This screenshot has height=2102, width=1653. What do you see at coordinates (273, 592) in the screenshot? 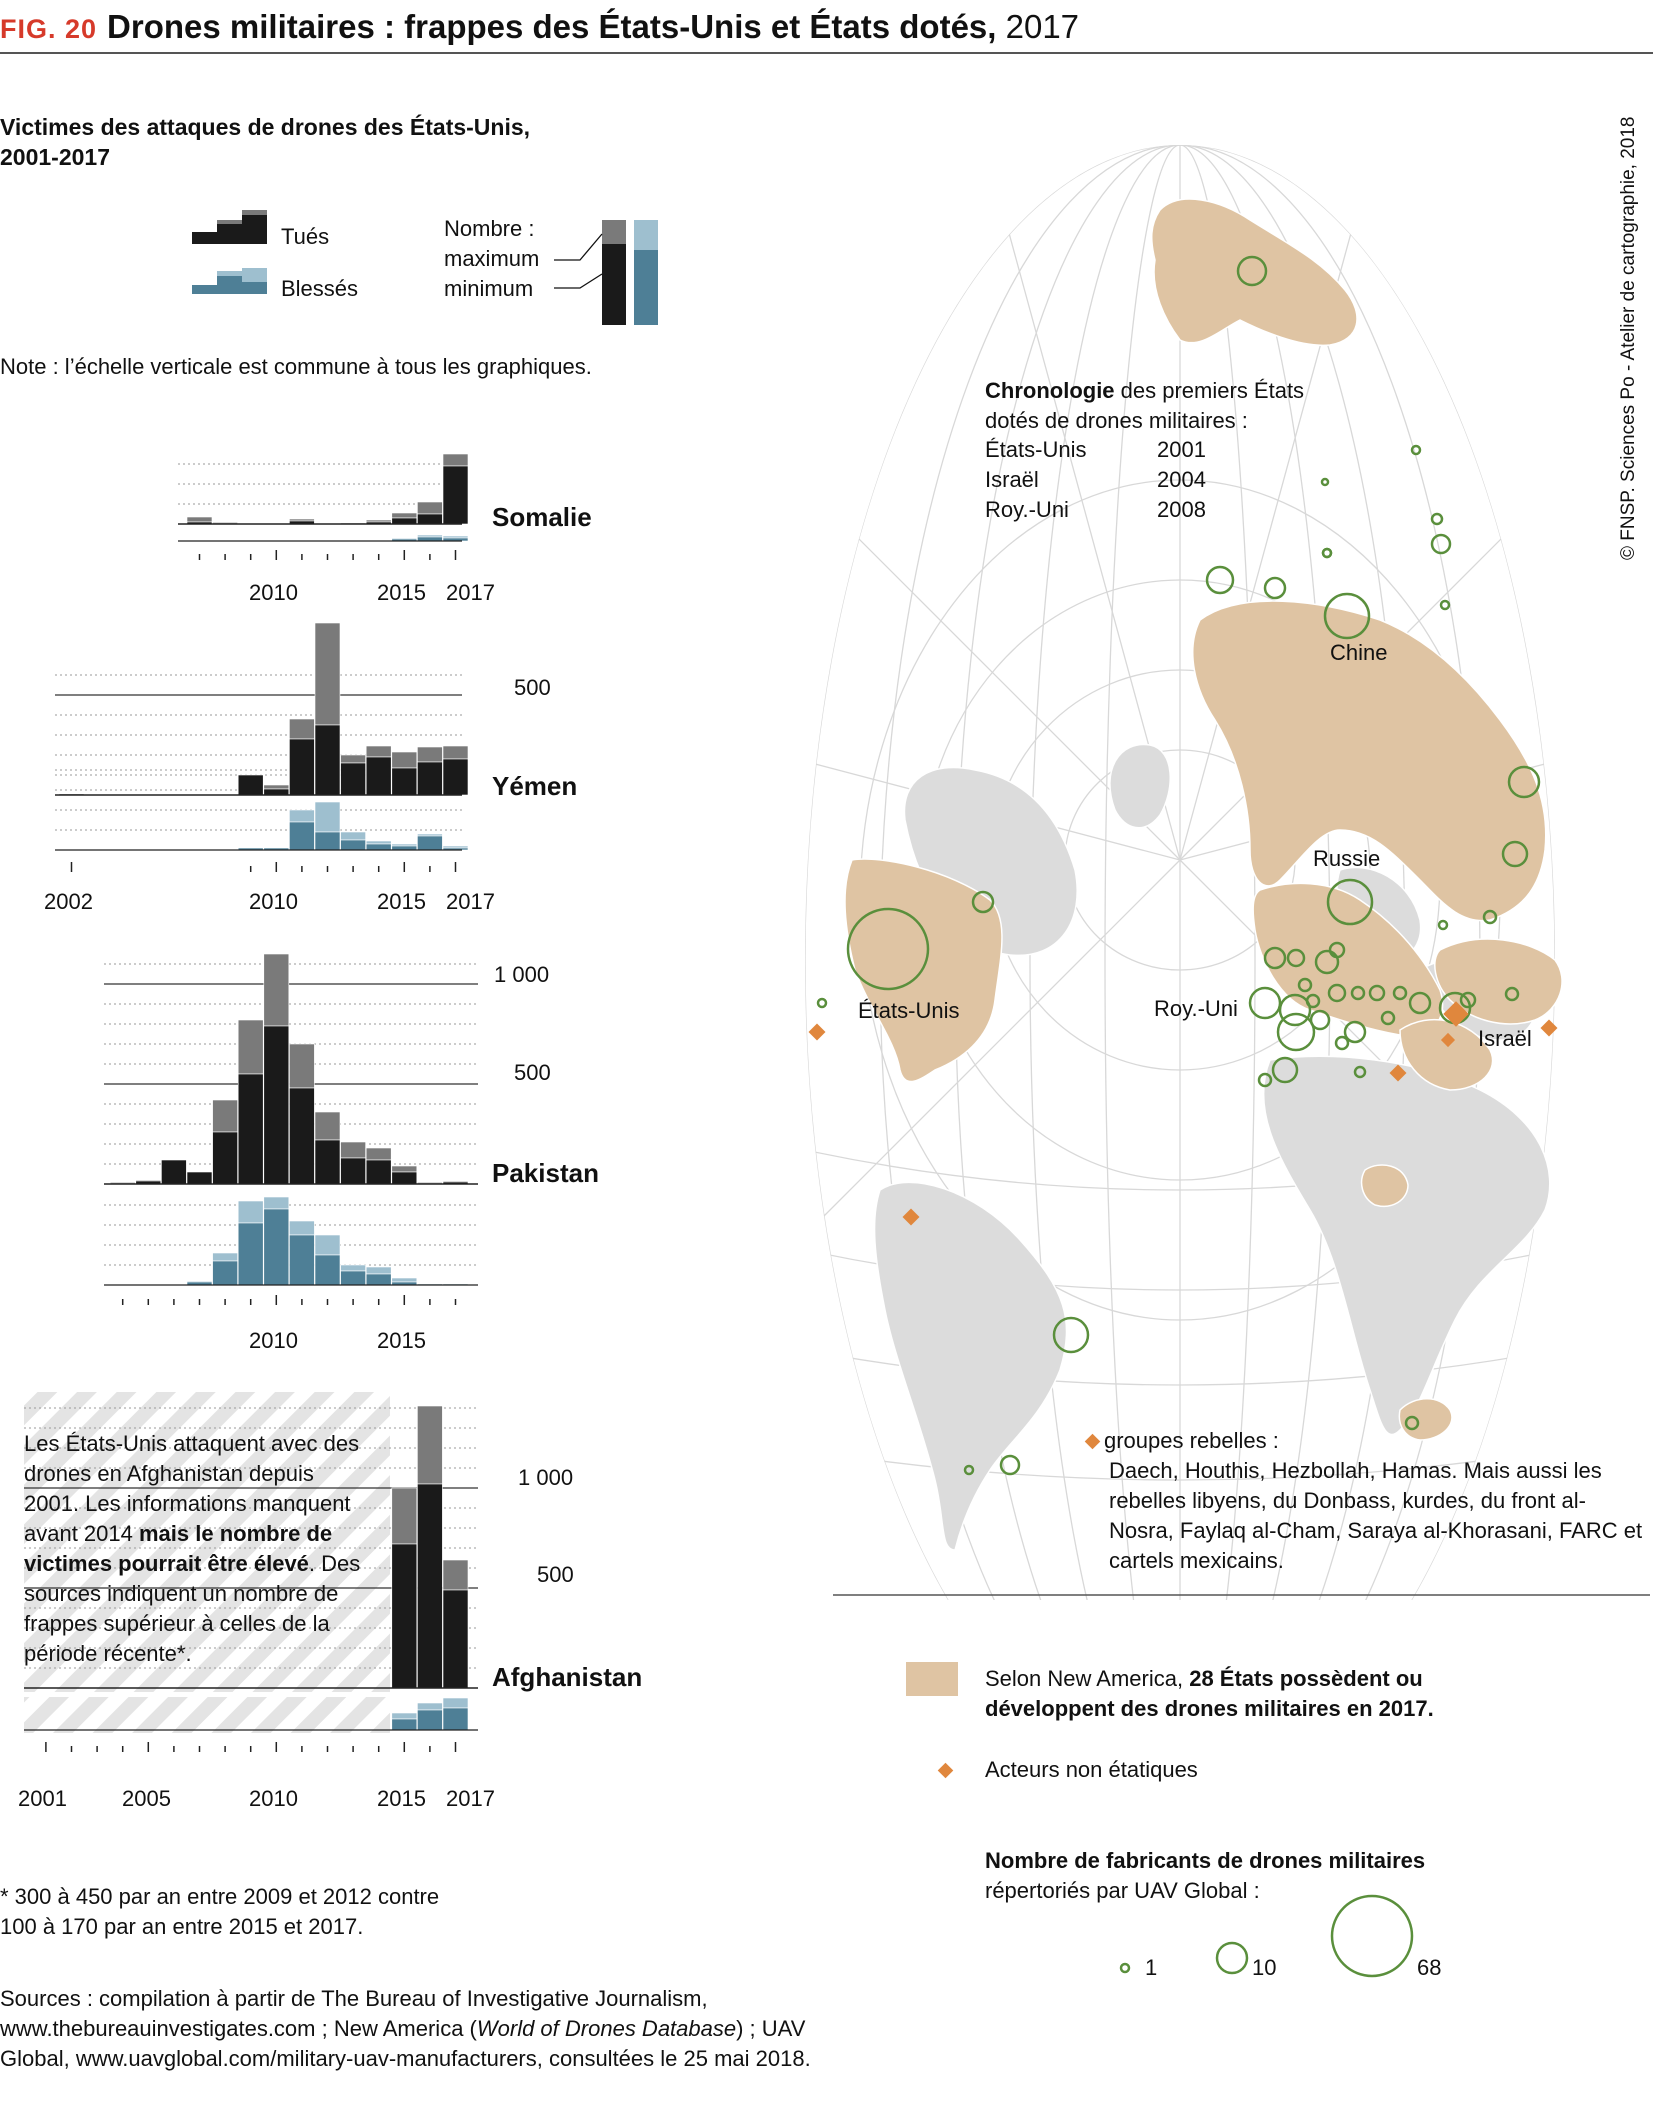
I see `somalie-x-tick-2010: 2010` at bounding box center [273, 592].